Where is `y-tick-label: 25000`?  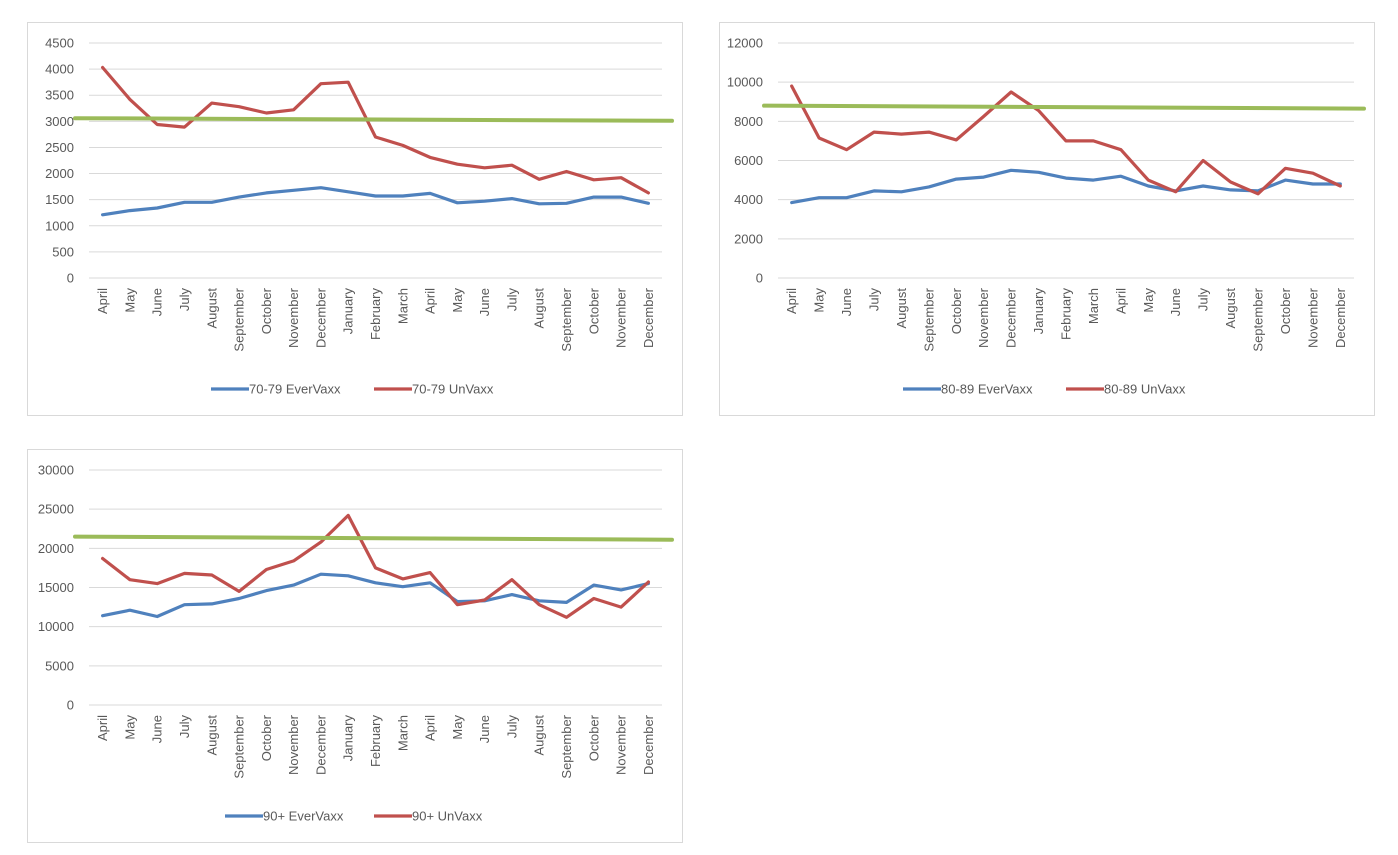 y-tick-label: 25000 is located at coordinates (56, 509).